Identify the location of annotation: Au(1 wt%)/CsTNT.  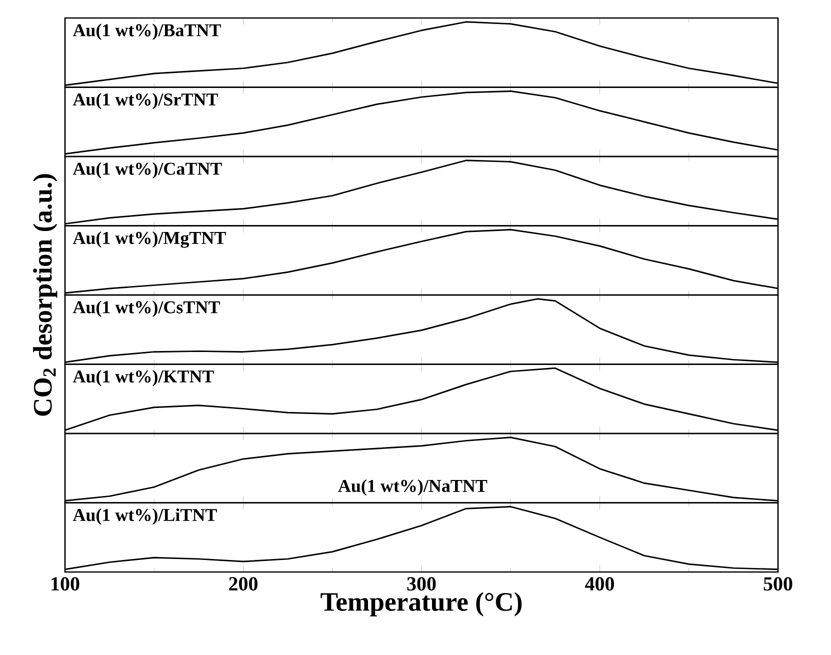
(146, 308).